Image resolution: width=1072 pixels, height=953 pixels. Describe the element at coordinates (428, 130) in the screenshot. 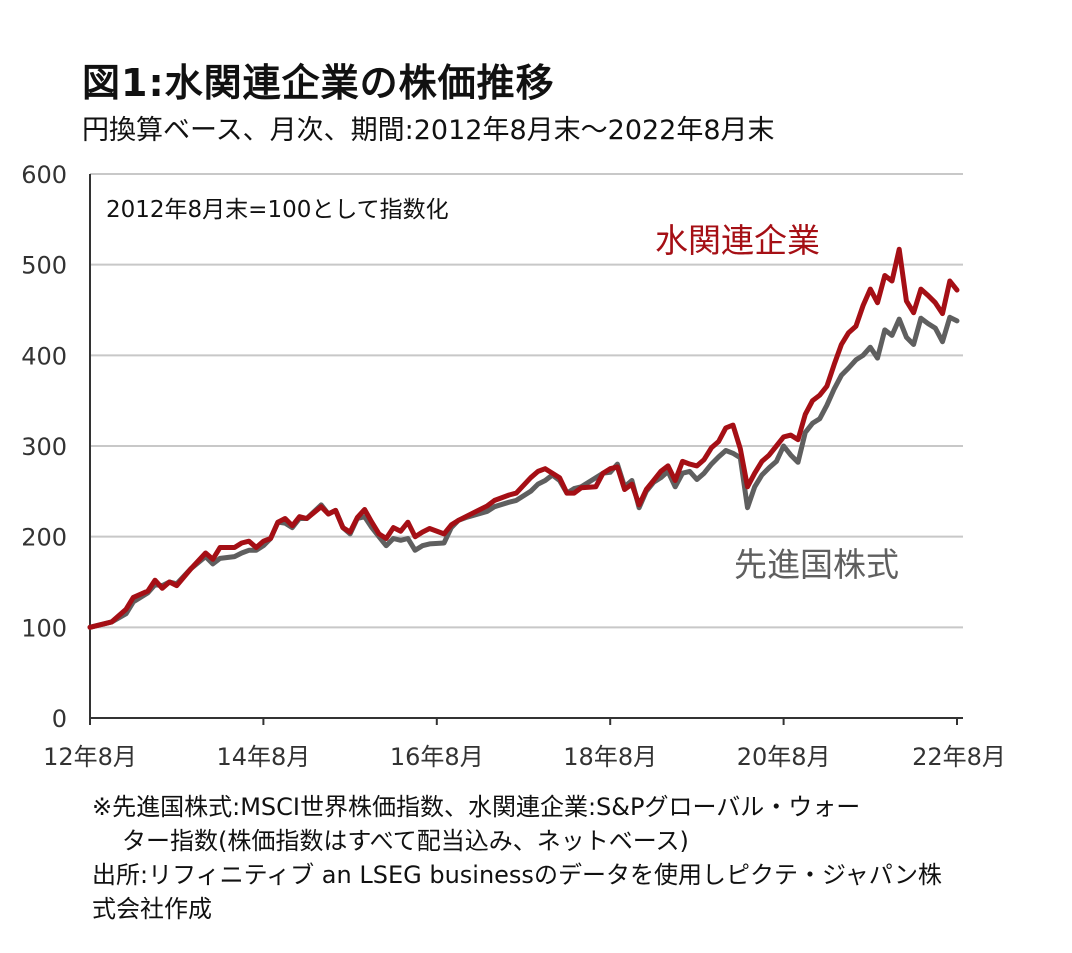

I see `chart-subtitle: 円換算ベース、月次、期間:2012年8月末～2022年8月末` at that location.